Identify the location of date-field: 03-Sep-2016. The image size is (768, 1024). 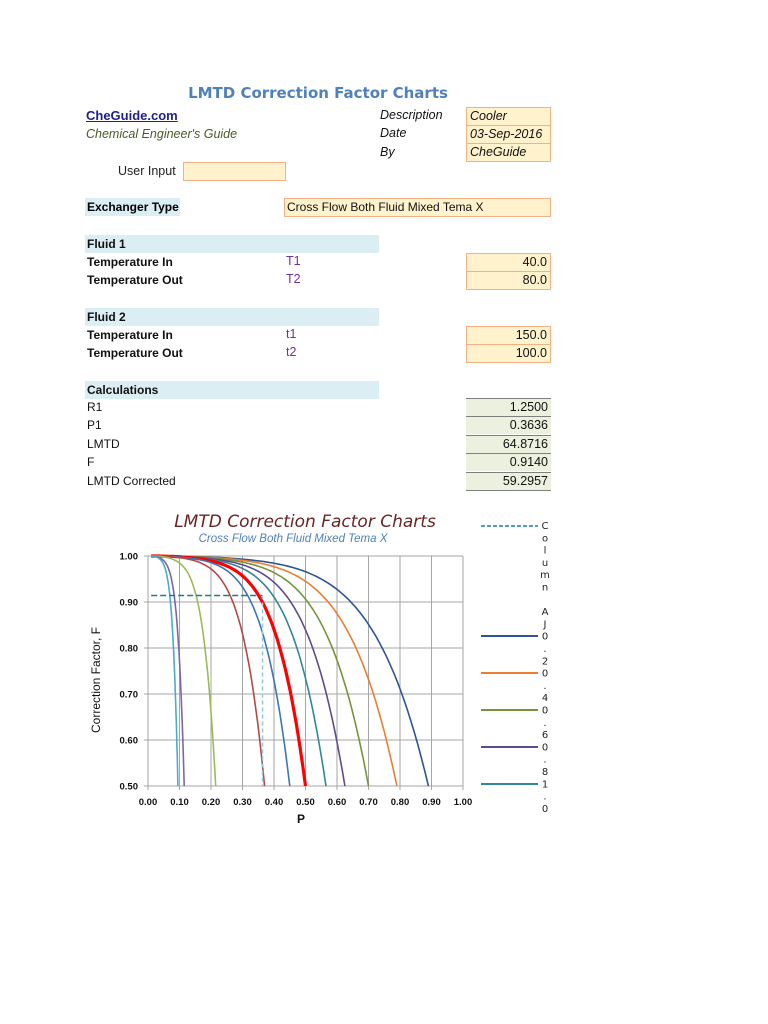
(508, 134).